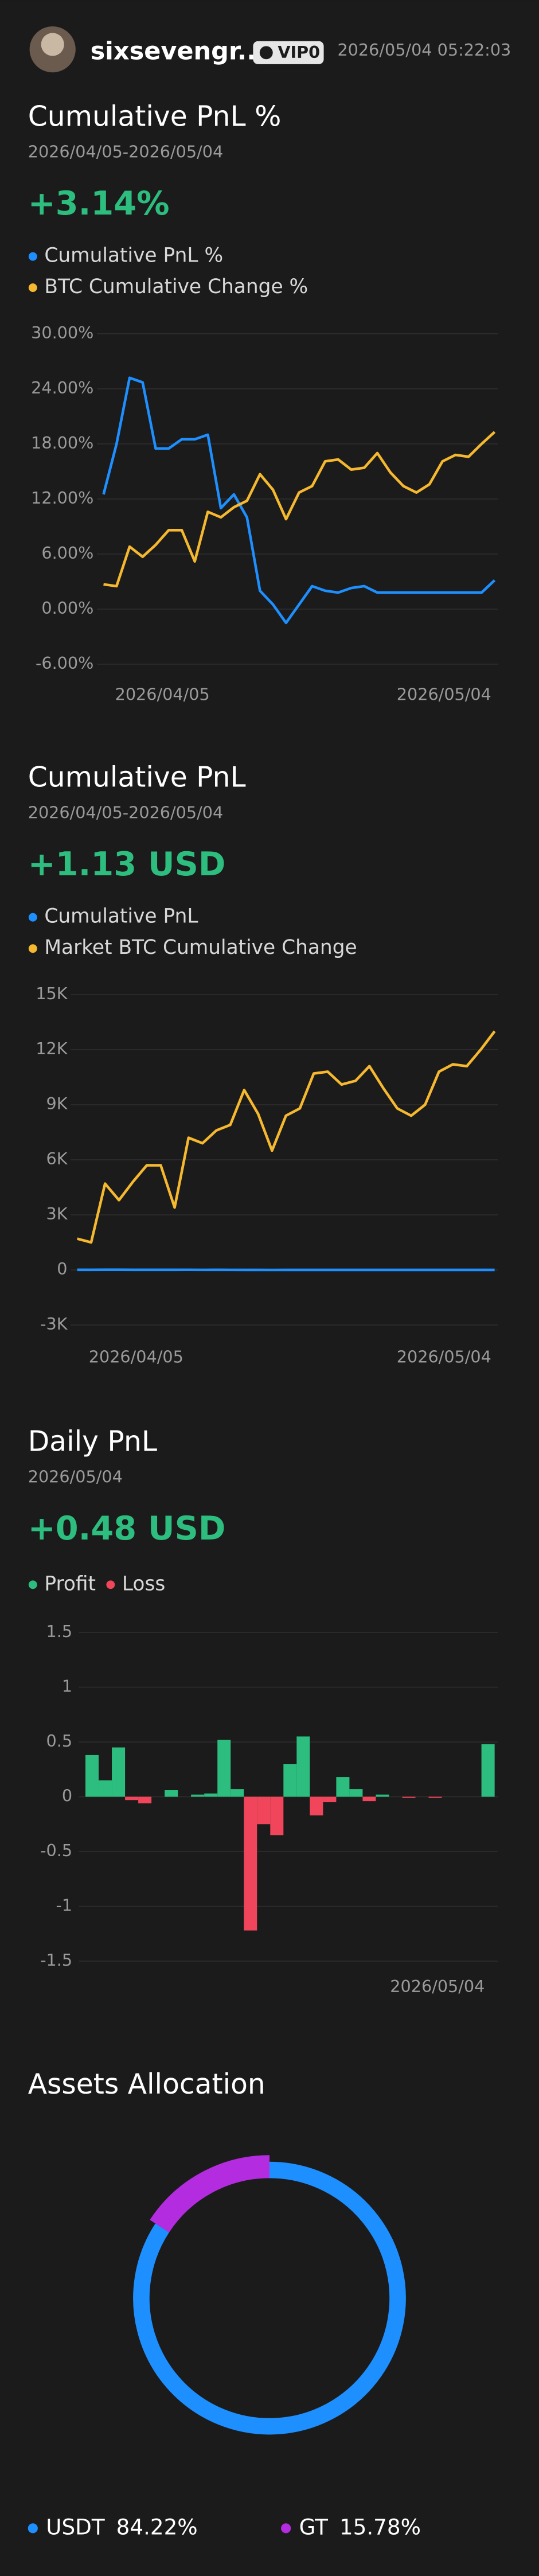  What do you see at coordinates (59, 1741) in the screenshot?
I see `y-tick-label: 0.5` at bounding box center [59, 1741].